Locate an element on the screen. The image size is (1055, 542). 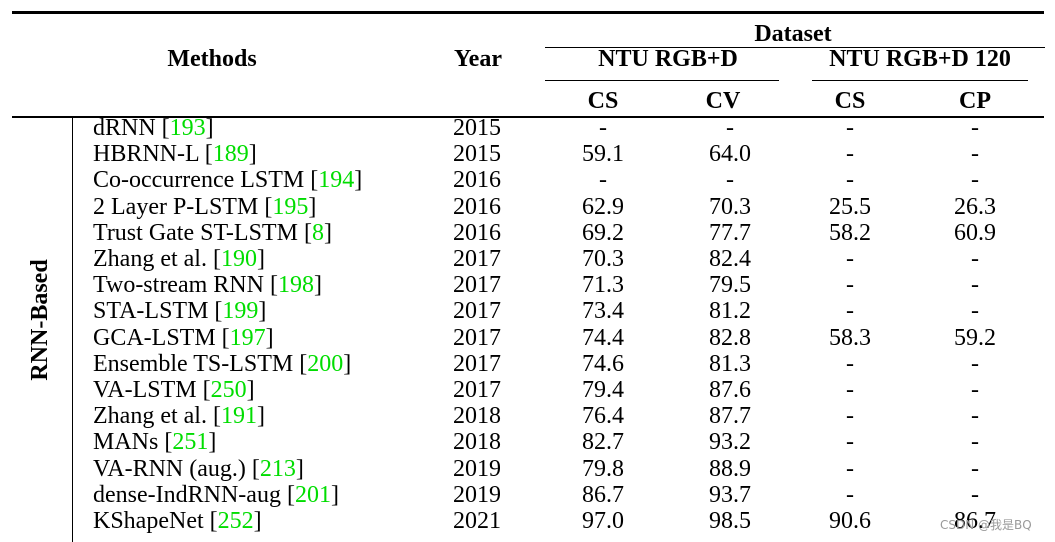
citation: 250 is located at coordinates (228, 390).